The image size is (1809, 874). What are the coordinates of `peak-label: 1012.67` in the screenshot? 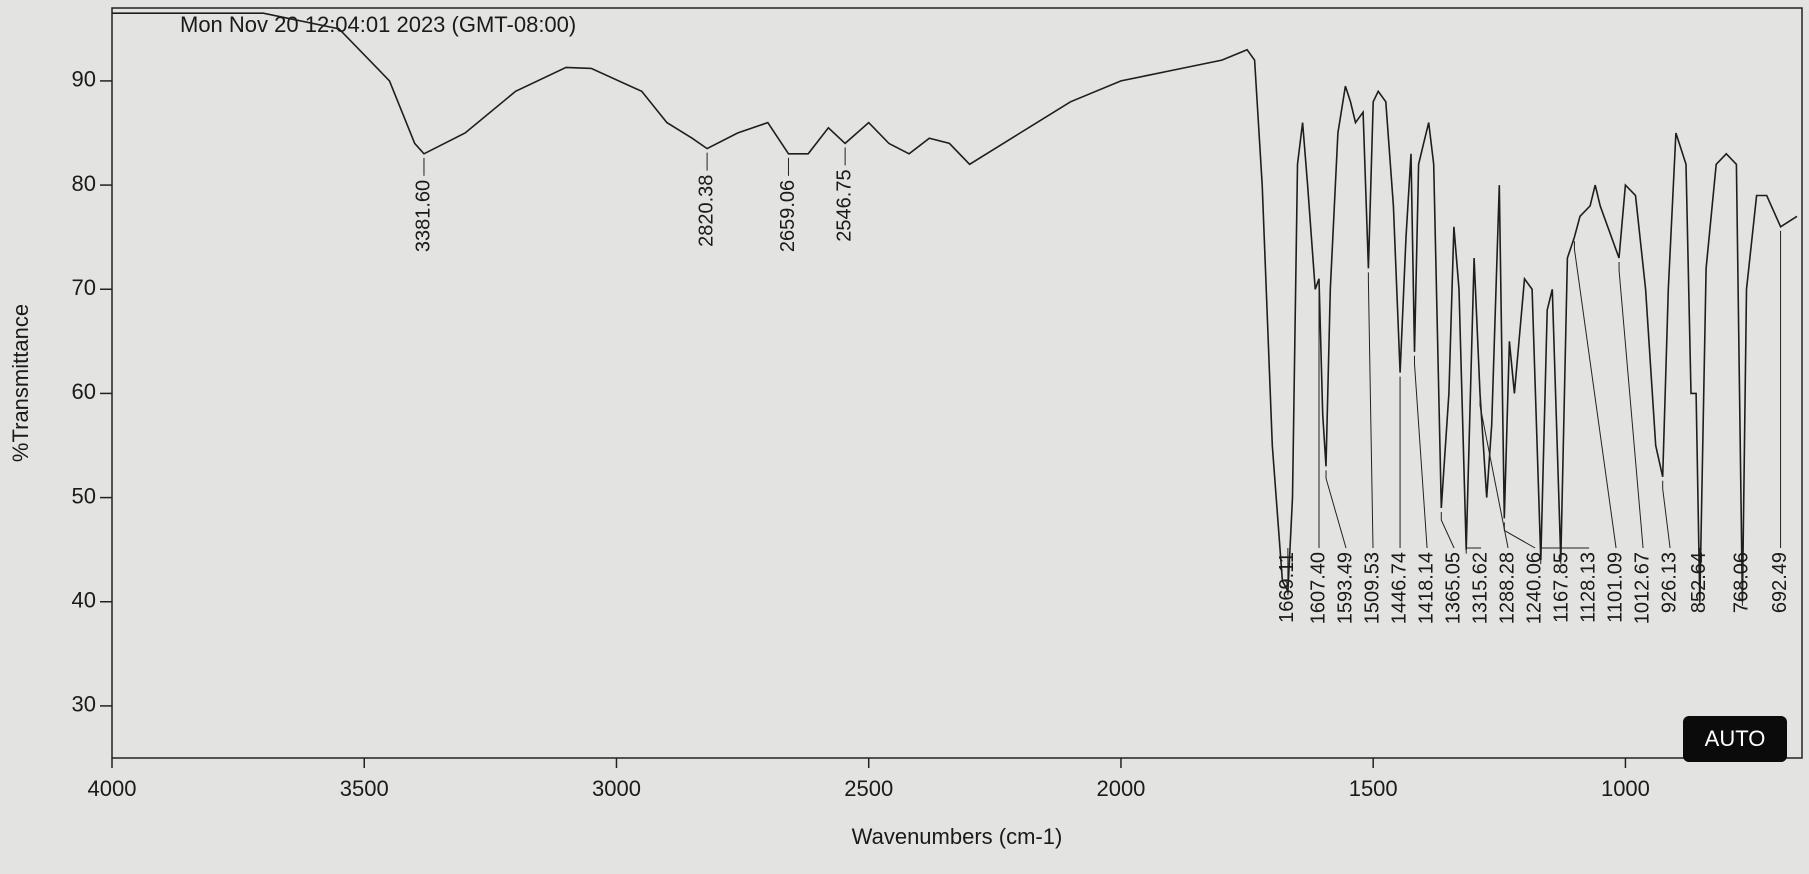 It's located at (1642, 588).